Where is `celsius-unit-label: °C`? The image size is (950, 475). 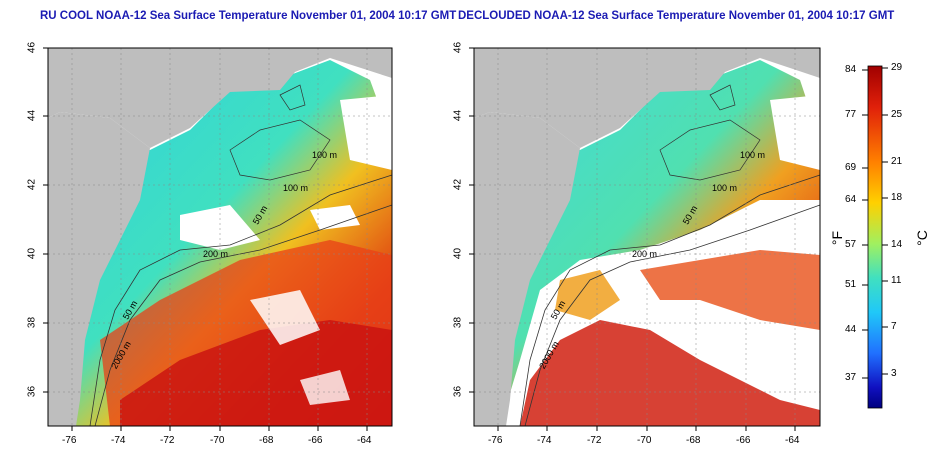
celsius-unit-label: °C is located at coordinates (921, 238).